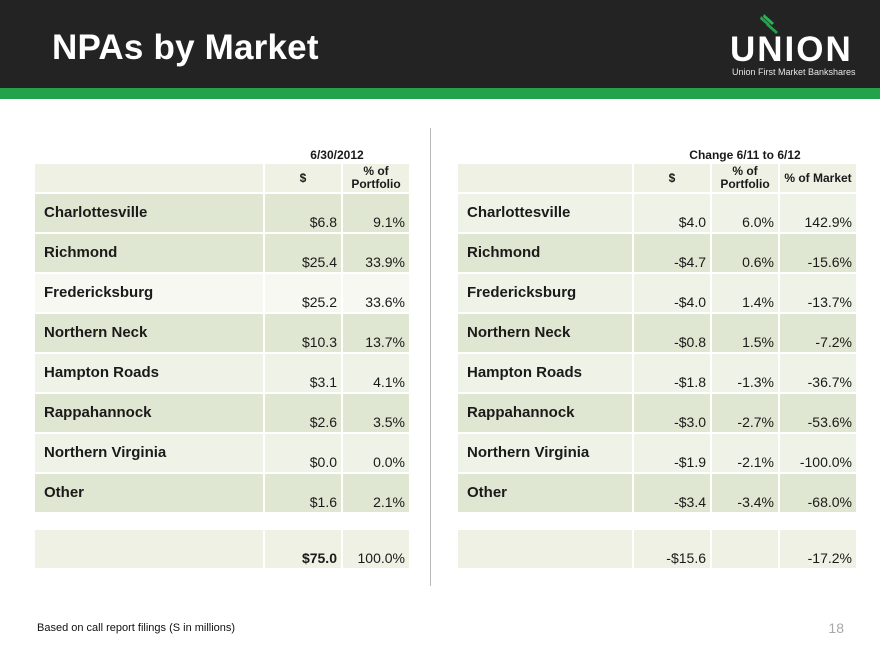  I want to click on pct-portfolio-cell: 3.5%, so click(376, 413).